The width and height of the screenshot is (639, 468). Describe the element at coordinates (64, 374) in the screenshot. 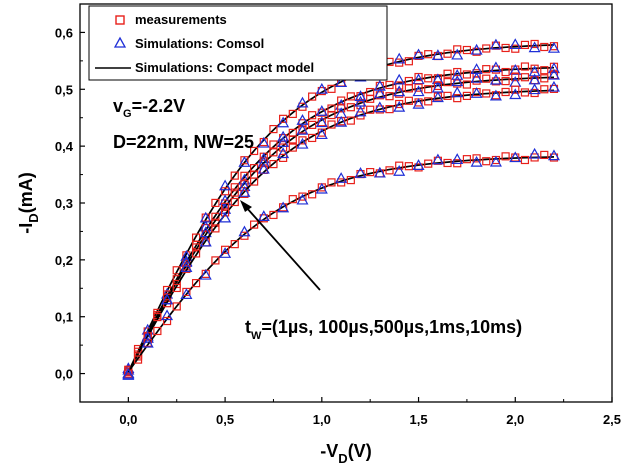

I see `y-tick-label: 0,0` at that location.